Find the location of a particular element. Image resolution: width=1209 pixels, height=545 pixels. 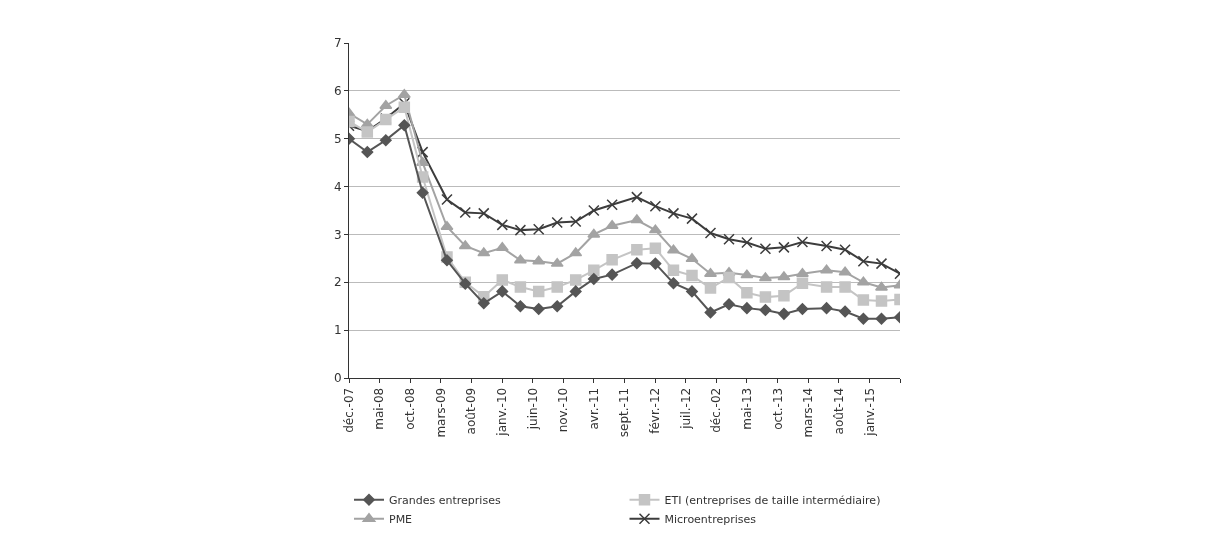

x-tick-label: mars-09 is located at coordinates (440, 412).